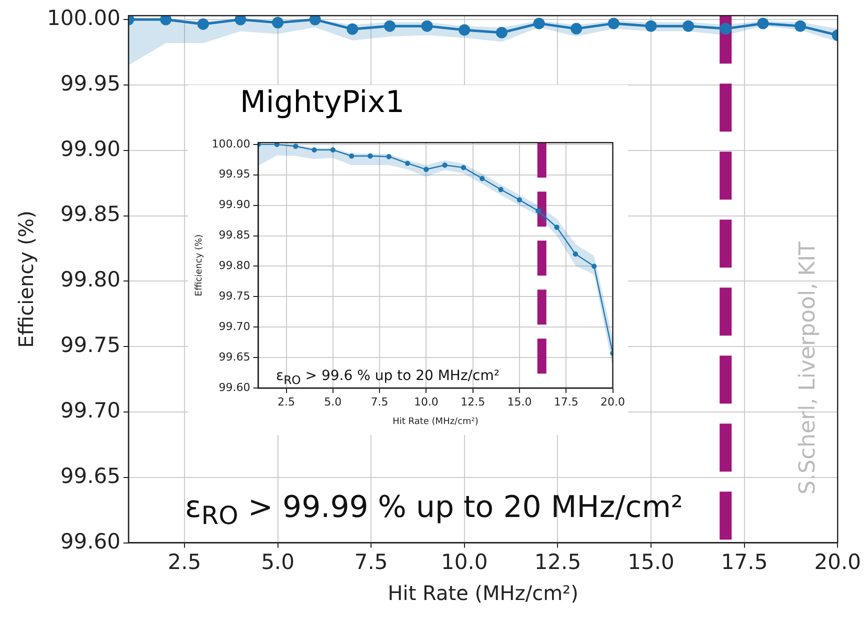 The height and width of the screenshot is (617, 864). What do you see at coordinates (322, 102) in the screenshot?
I see `chart-title: MightyPix1` at bounding box center [322, 102].